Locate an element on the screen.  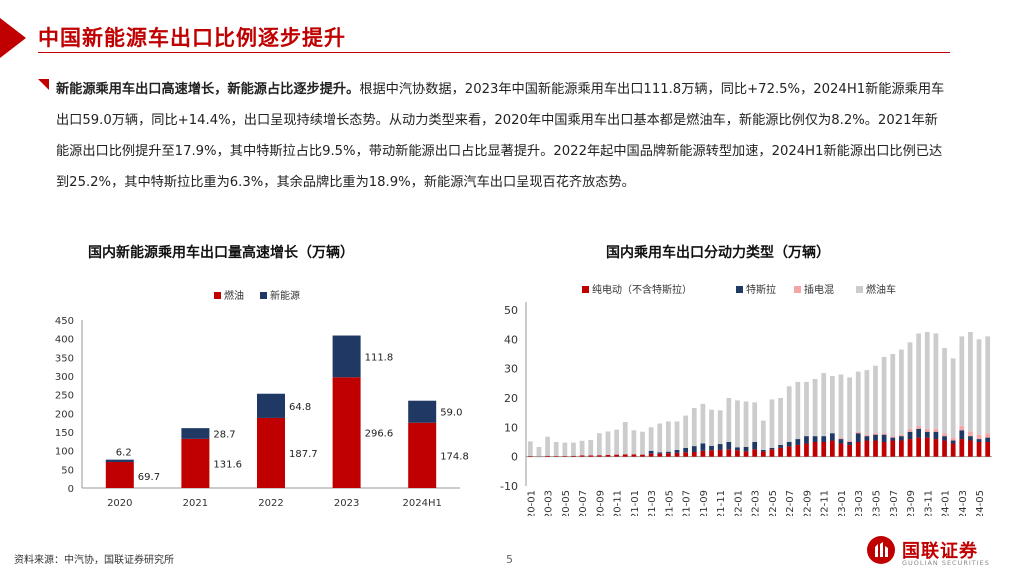
x-tick-label: 2022-09 is located at coordinates (807, 503).